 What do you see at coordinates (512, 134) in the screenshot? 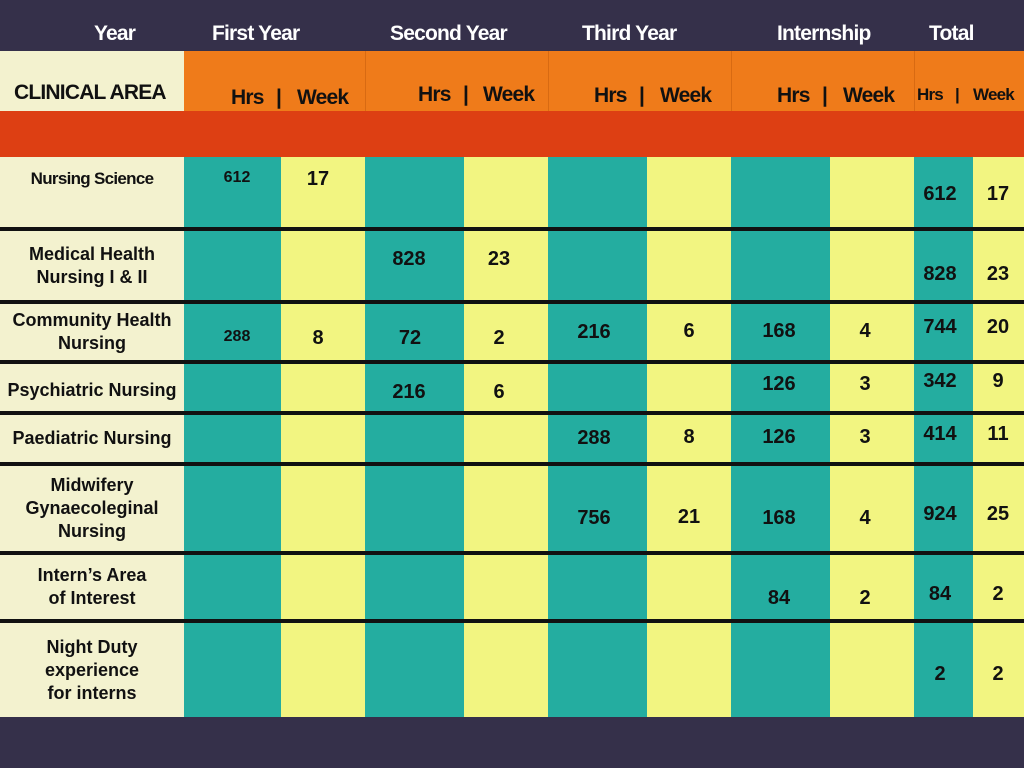
I see `header-red-band` at bounding box center [512, 134].